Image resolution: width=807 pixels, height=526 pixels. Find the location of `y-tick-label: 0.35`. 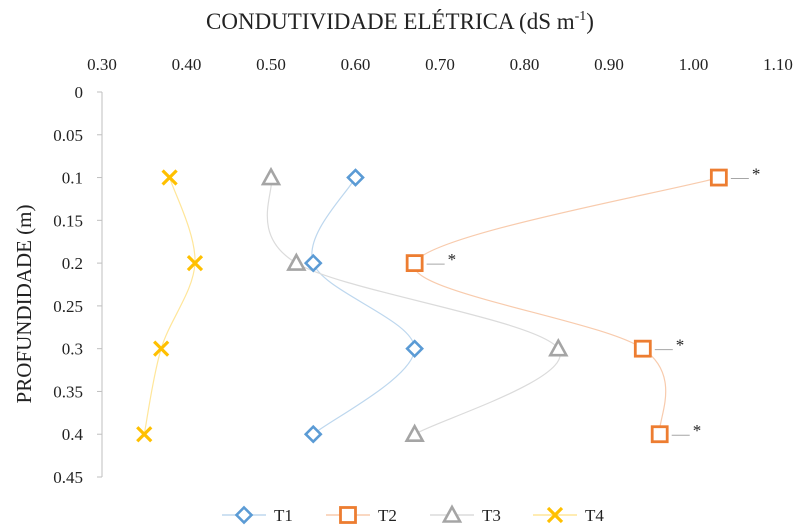

y-tick-label: 0.35 is located at coordinates (68, 391).